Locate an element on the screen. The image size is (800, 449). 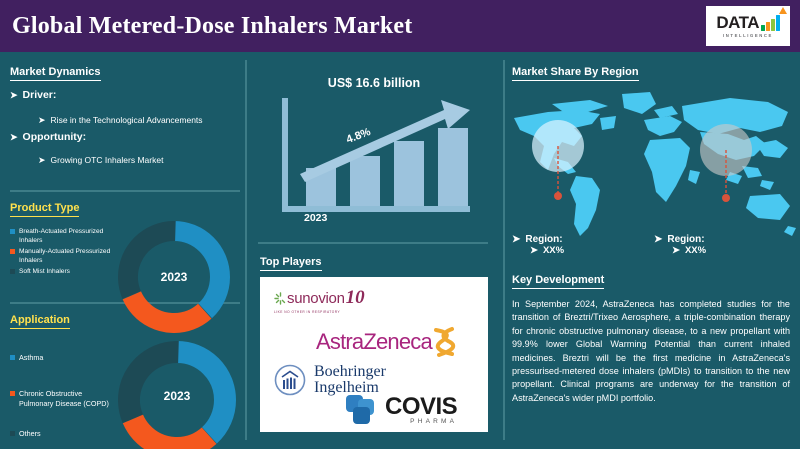
legend-item: Asthma is located at coordinates (64, 358).